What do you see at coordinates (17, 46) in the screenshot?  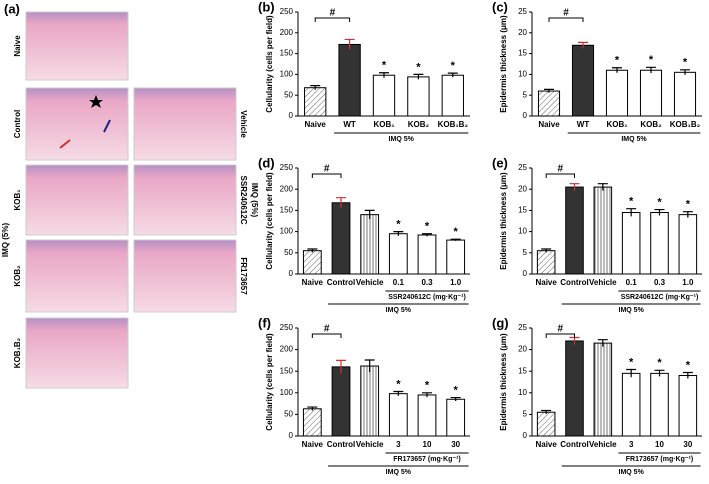 I see `row-label: Naive` at bounding box center [17, 46].